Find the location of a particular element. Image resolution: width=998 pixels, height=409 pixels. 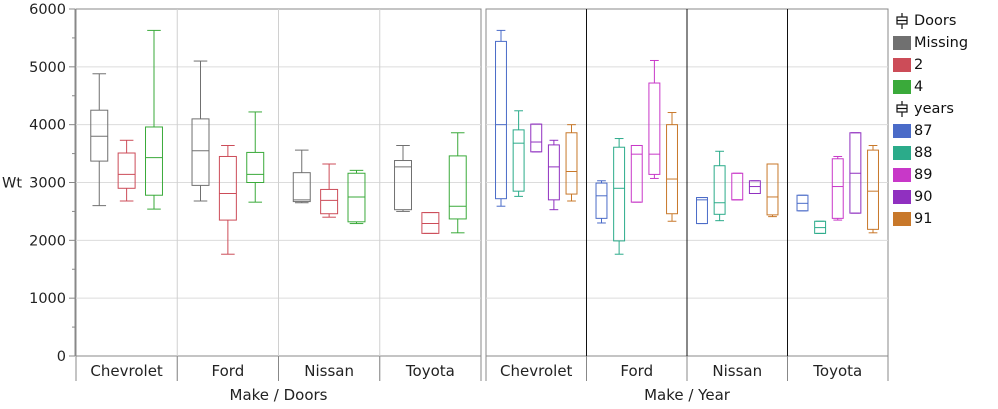

legend-item-91: 91 is located at coordinates (945, 219).